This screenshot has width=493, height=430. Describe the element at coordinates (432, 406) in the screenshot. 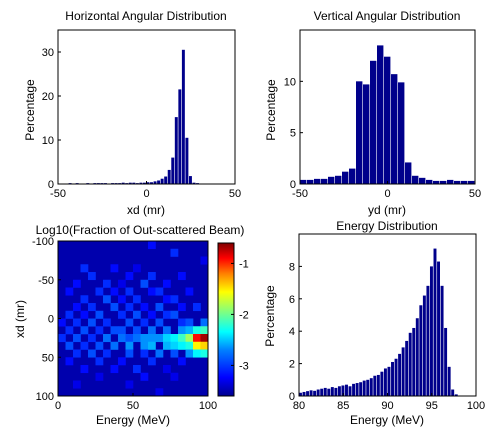

I see `x-tick-label: 95` at that location.